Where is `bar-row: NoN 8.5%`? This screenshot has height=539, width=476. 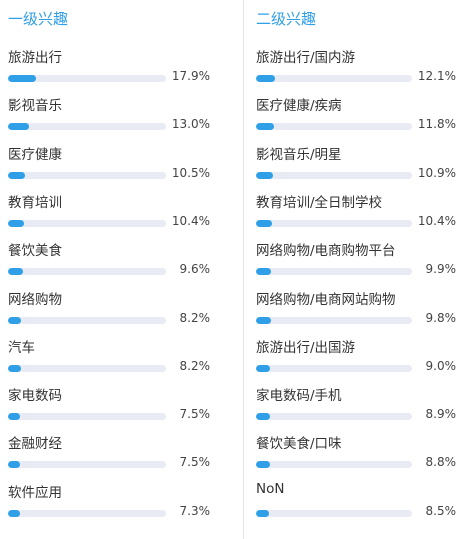
bar-row: NoN 8.5% is located at coordinates (362, 505).